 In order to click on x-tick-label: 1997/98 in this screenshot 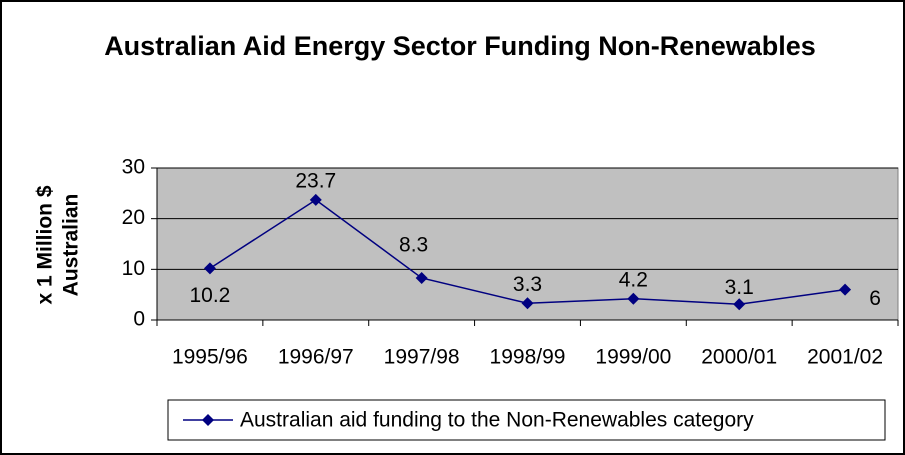, I will do `click(422, 357)`.